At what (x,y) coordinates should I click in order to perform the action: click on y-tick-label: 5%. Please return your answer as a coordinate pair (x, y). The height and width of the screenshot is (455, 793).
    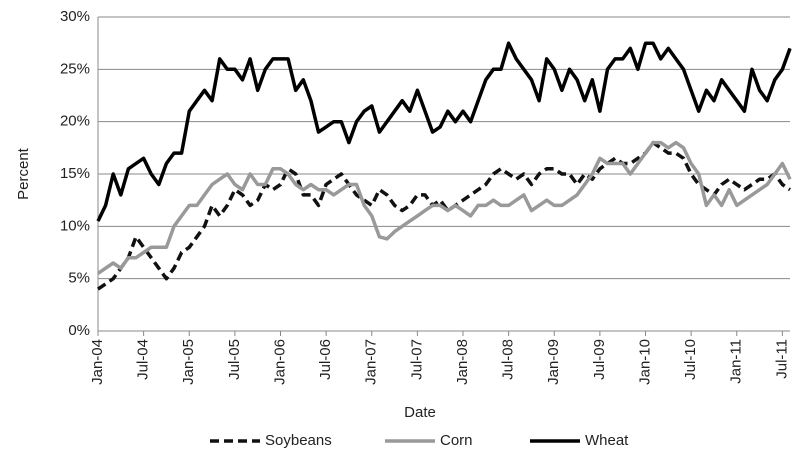
    Looking at the image, I should click on (79, 278).